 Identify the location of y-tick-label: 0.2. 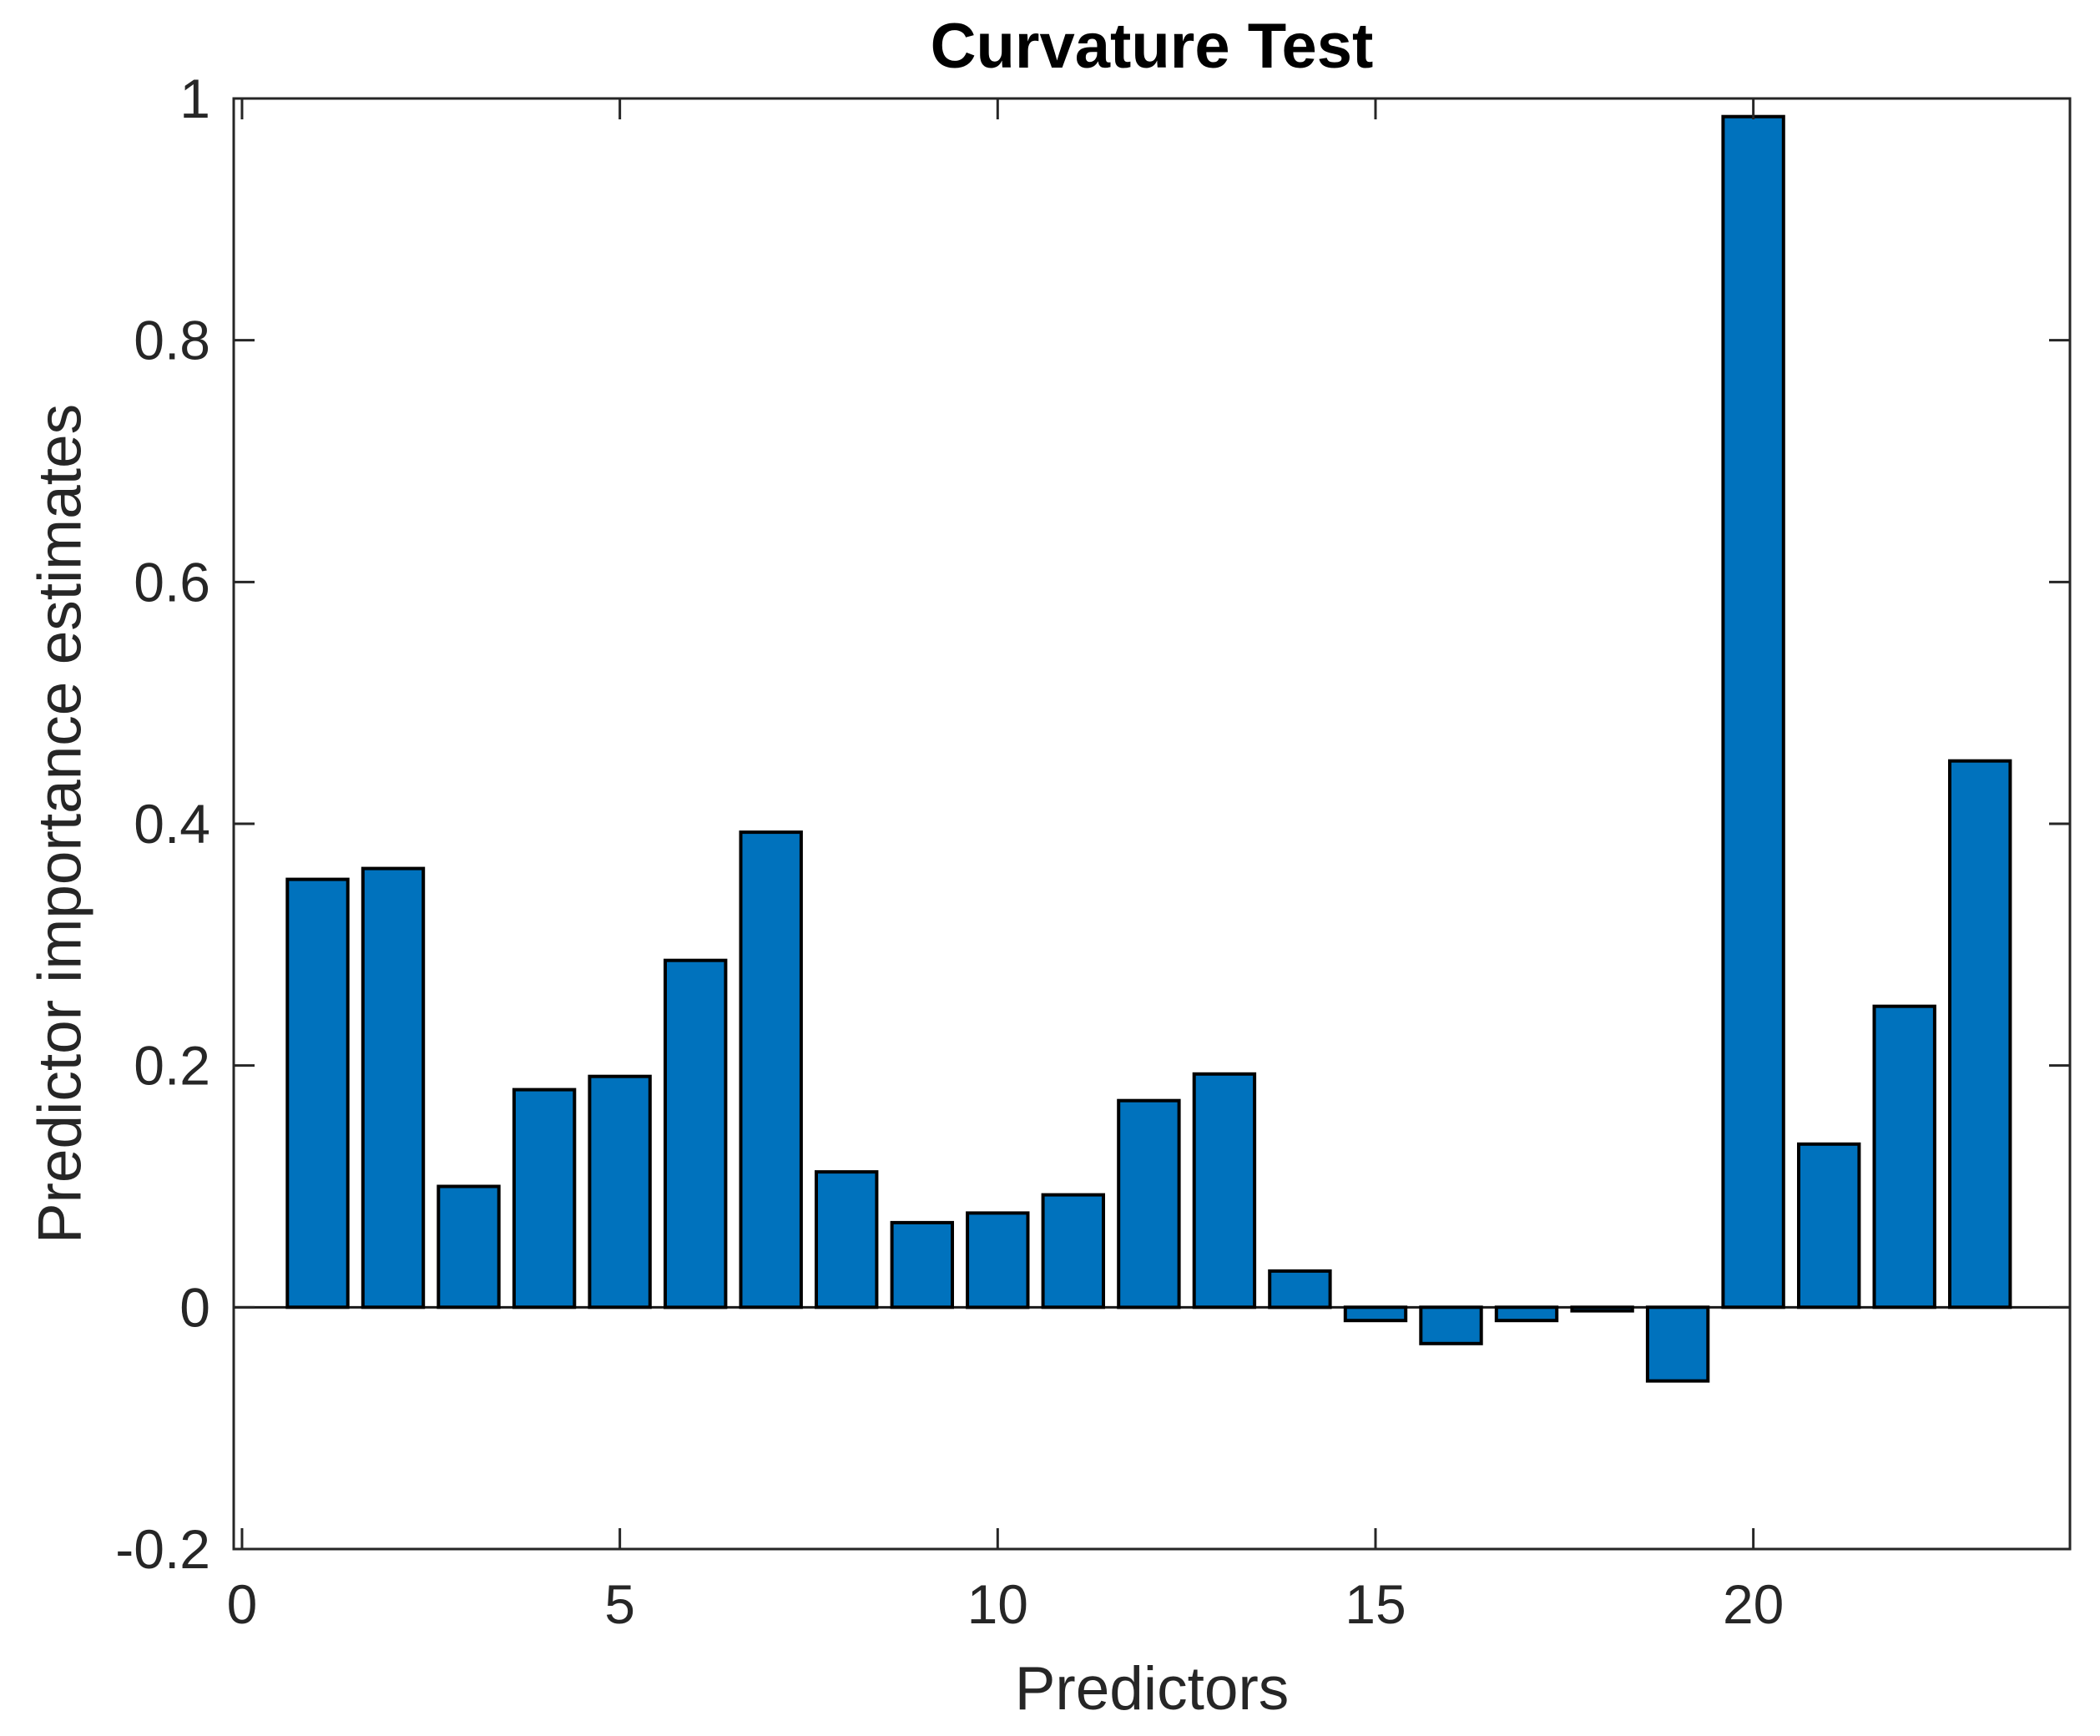
(172, 1066).